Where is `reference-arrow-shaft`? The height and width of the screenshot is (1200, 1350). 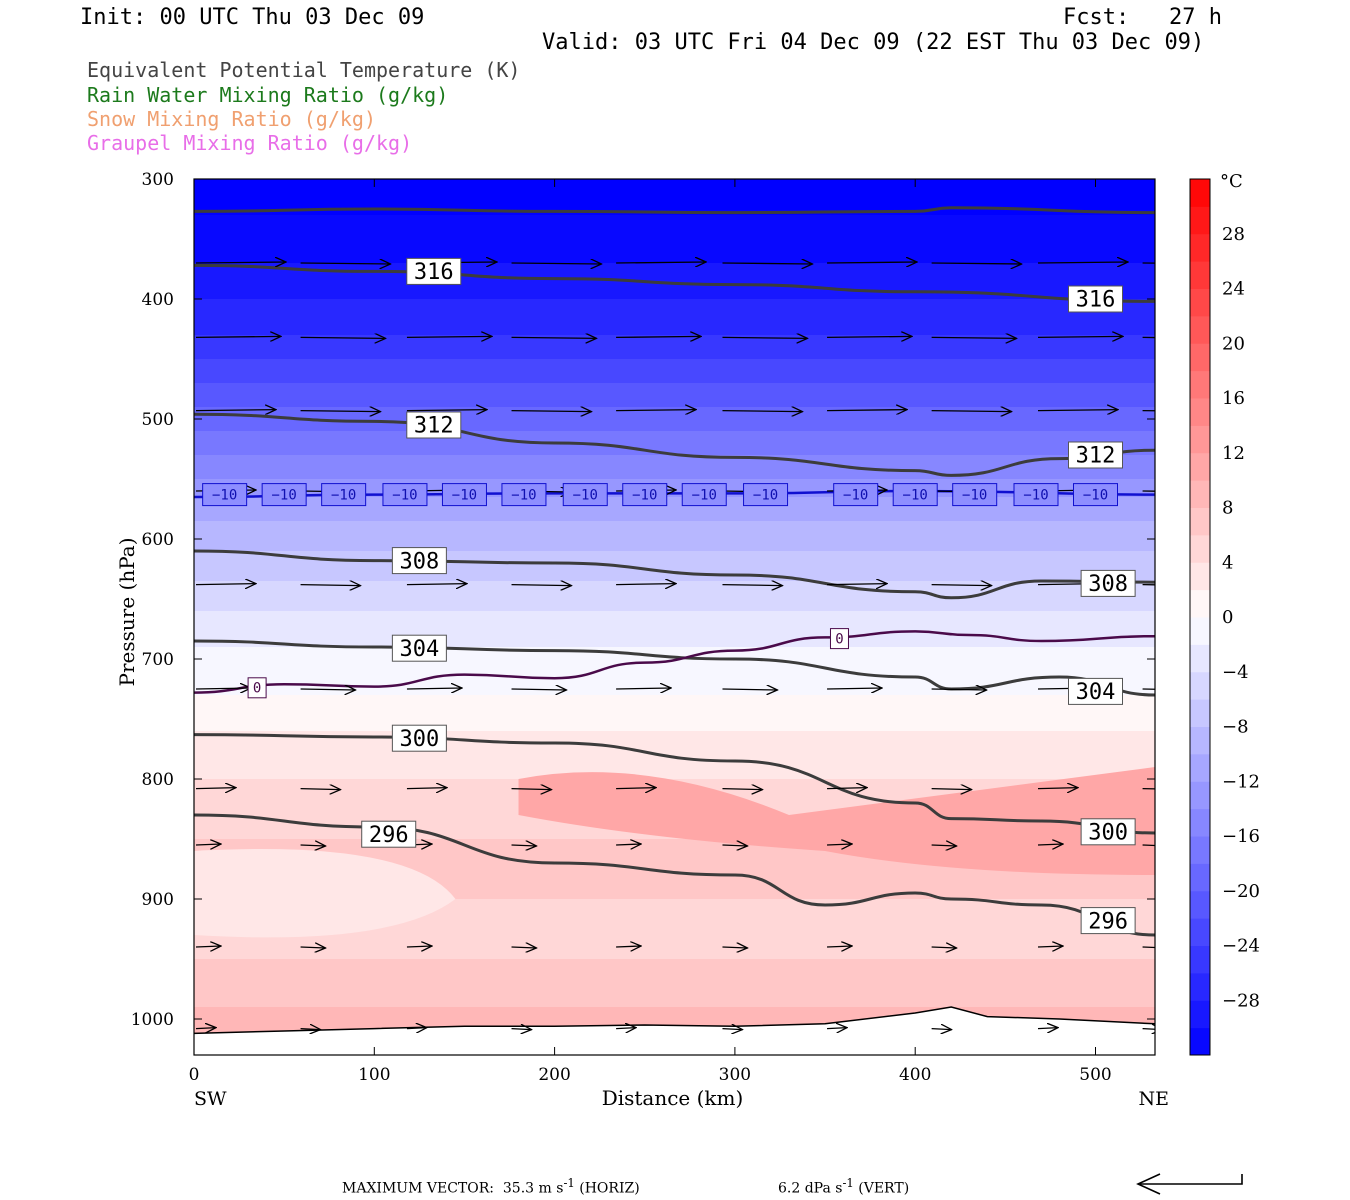 reference-arrow-shaft is located at coordinates (1191, 1179).